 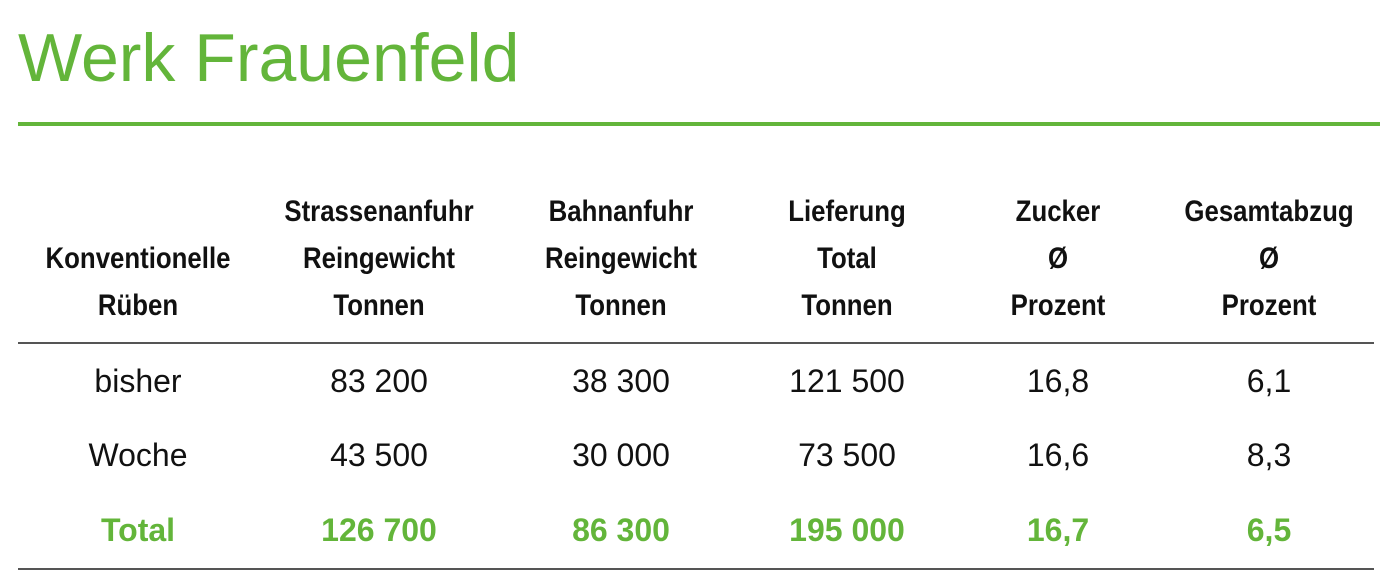 What do you see at coordinates (1058, 380) in the screenshot?
I see `table-cell: 16,8` at bounding box center [1058, 380].